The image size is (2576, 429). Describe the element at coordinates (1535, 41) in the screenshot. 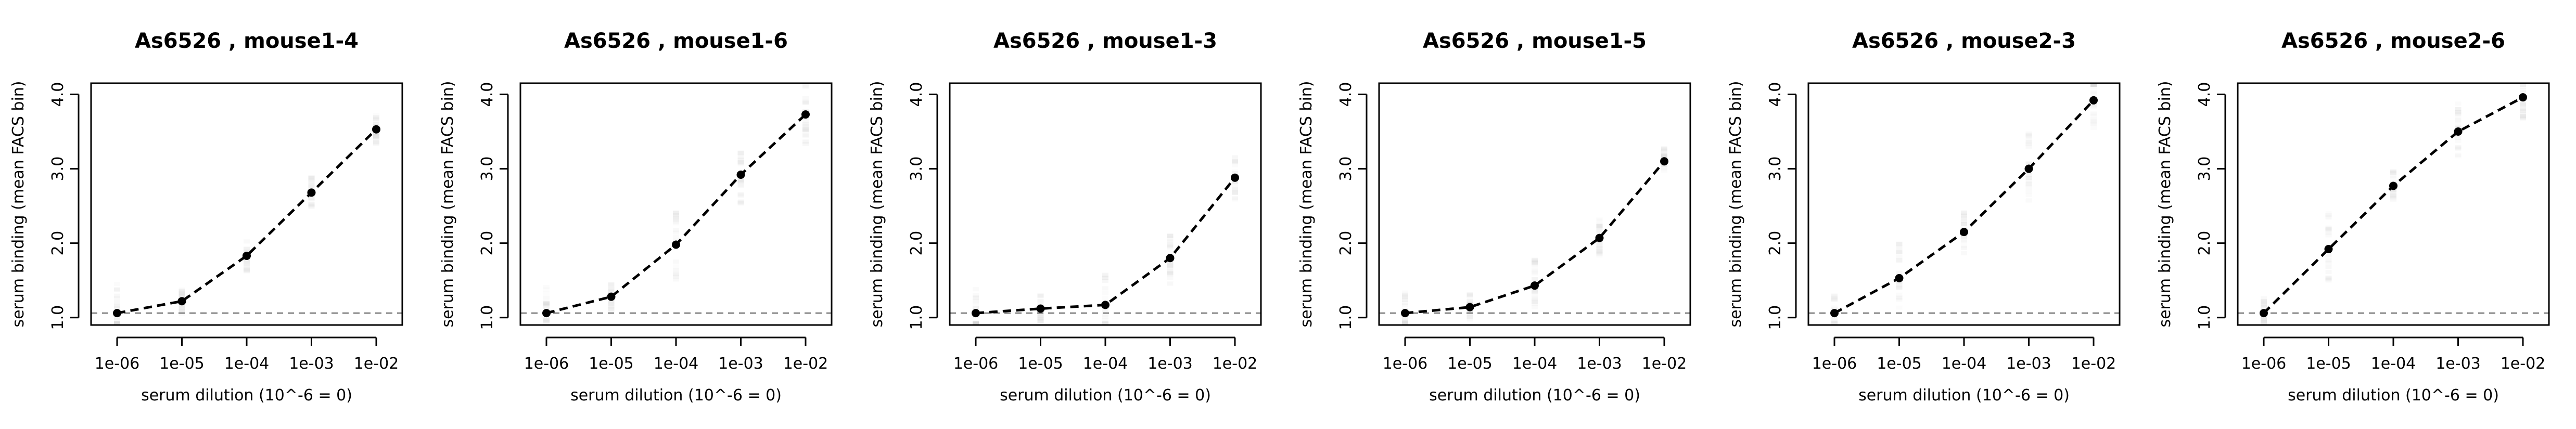

I see `chart-title: As6526 , mouse1-5` at that location.